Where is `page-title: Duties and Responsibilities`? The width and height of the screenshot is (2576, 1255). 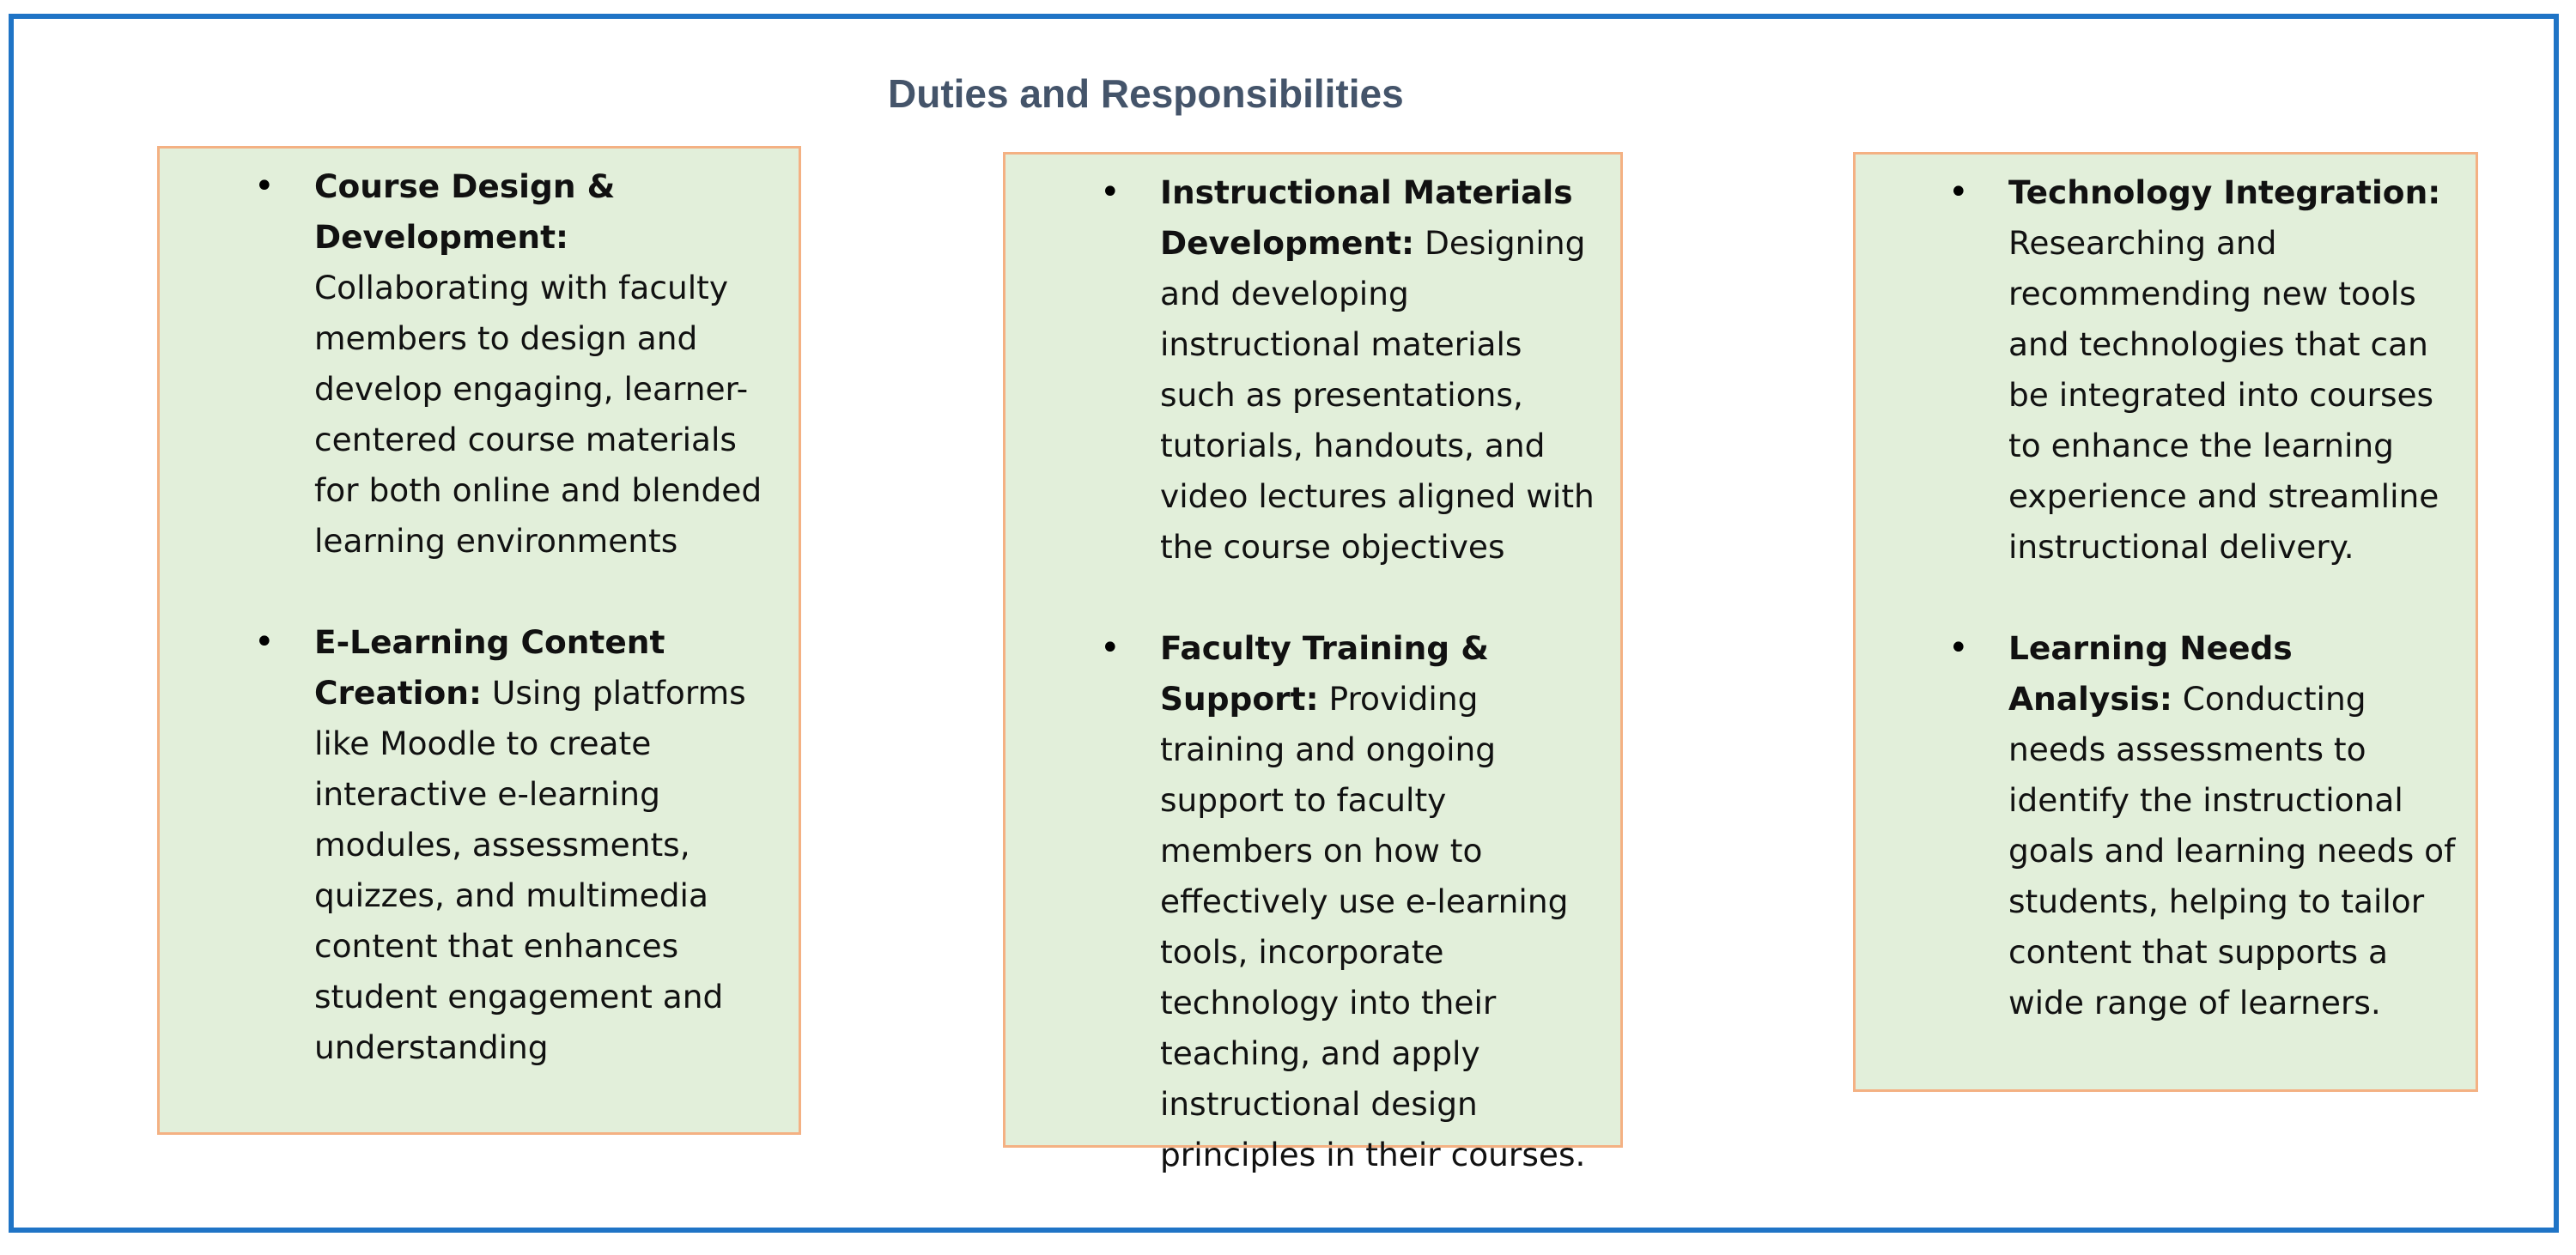 page-title: Duties and Responsibilities is located at coordinates (1146, 93).